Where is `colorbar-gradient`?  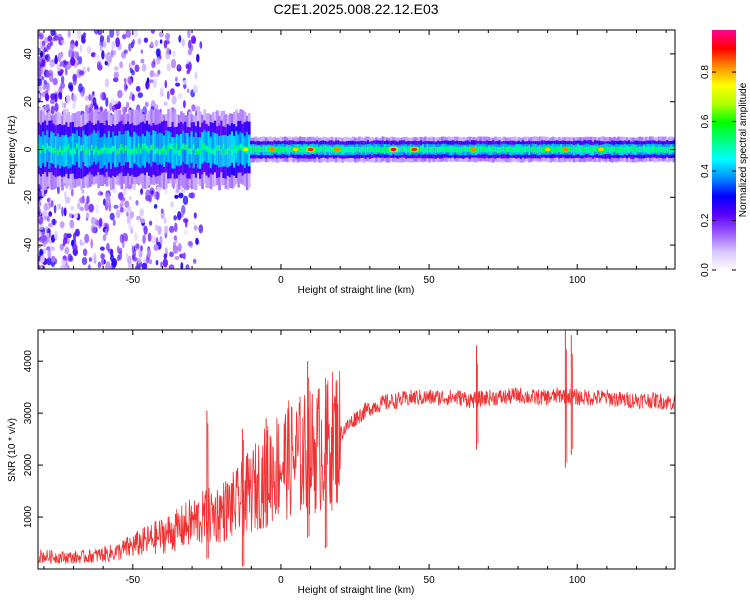
colorbar-gradient is located at coordinates (724, 150).